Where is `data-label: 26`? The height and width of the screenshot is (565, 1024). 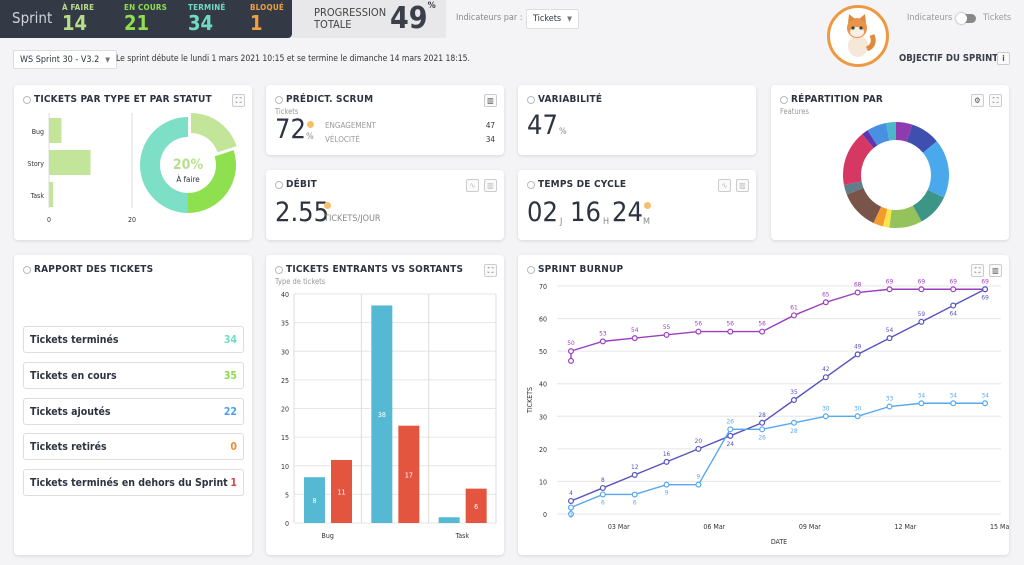 data-label: 26 is located at coordinates (731, 421).